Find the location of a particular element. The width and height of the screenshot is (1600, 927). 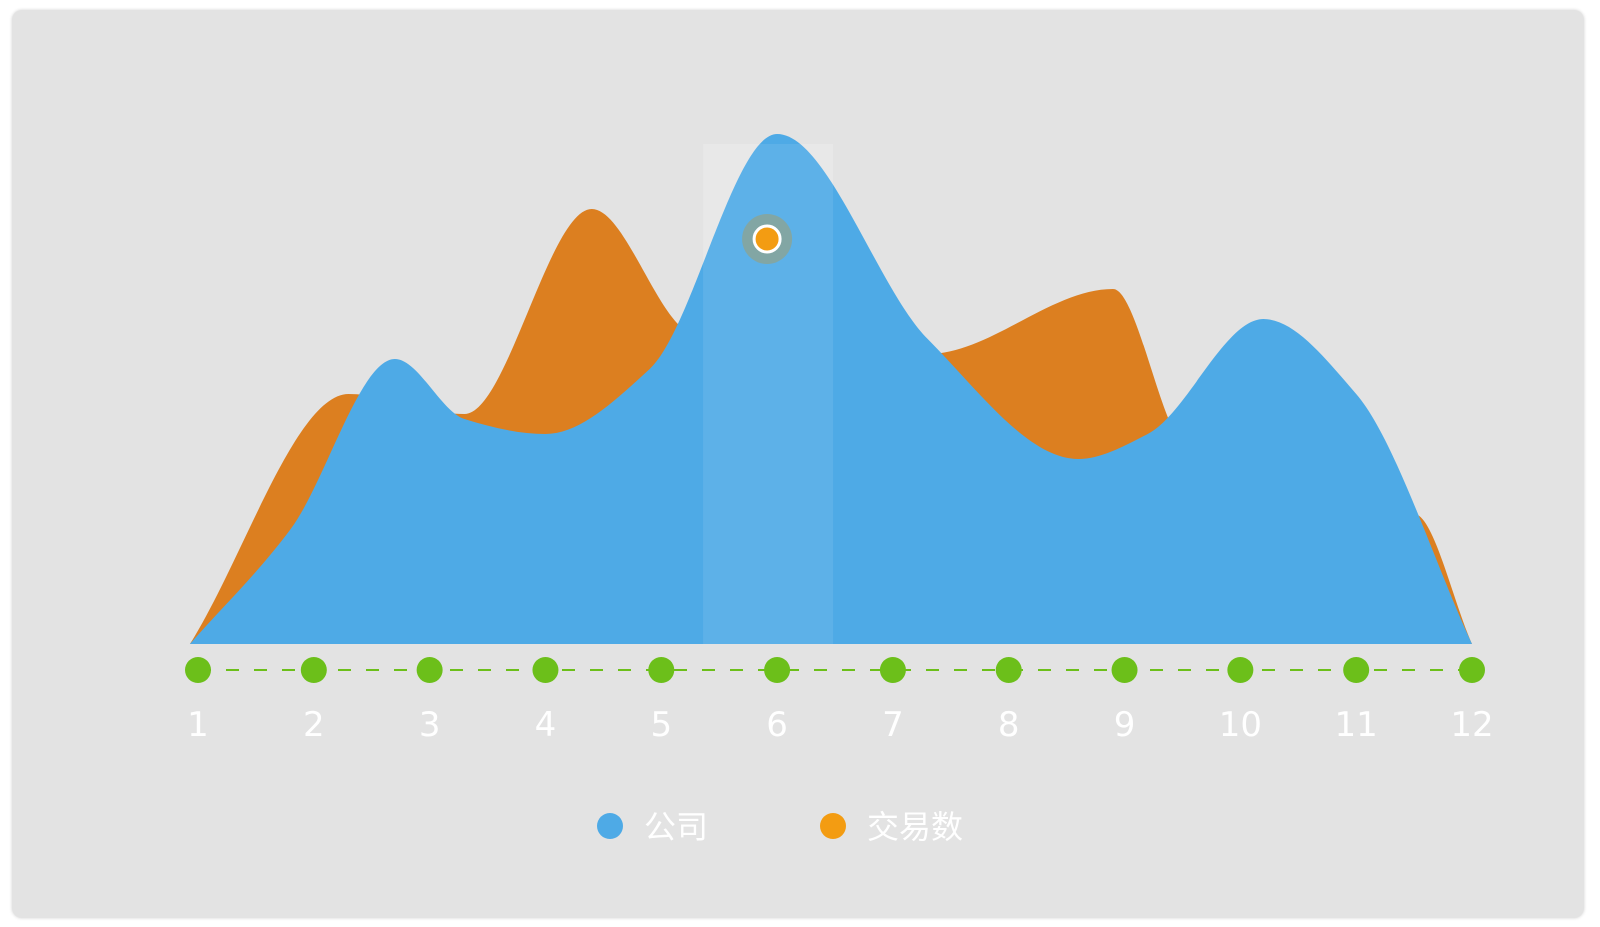

legend-label-transactions: 交易数 is located at coordinates (915, 827).